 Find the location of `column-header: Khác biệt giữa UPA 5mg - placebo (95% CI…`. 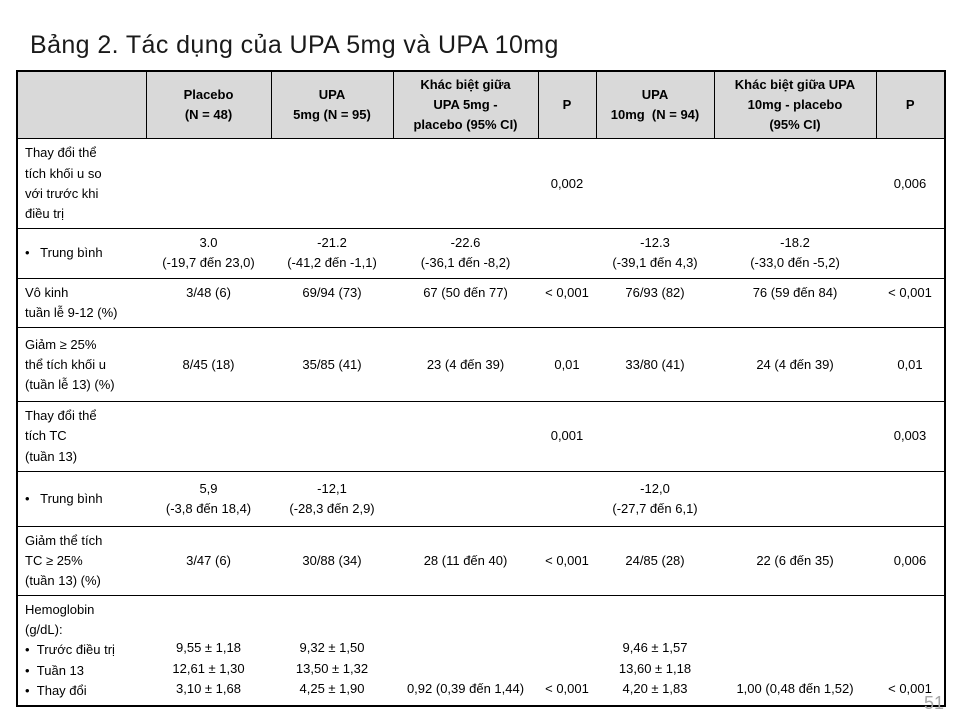

column-header: Khác biệt giữa UPA 5mg - placebo (95% CI… is located at coordinates (465, 105).